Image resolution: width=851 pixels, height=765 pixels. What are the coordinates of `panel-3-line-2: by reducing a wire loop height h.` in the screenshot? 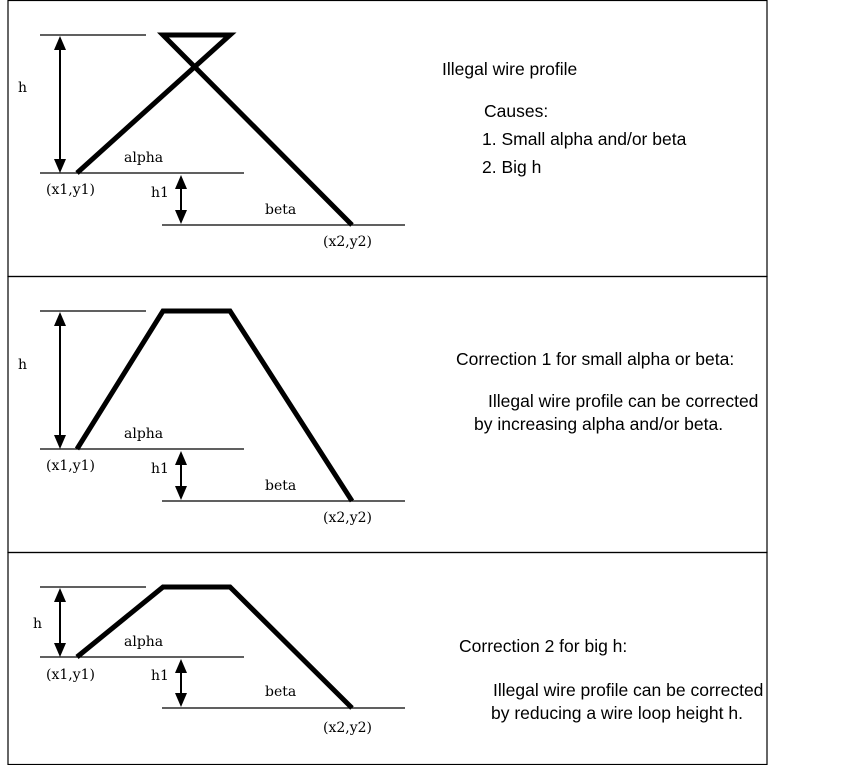 It's located at (617, 713).